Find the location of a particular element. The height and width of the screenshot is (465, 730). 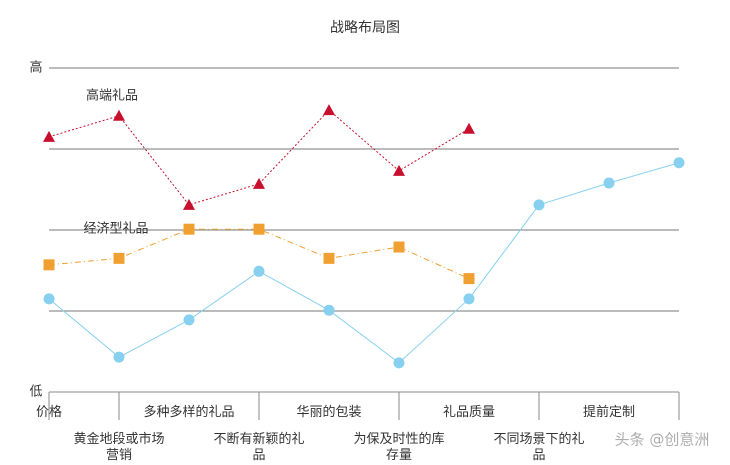

x-tick-label: 黄金地段或市场营销 is located at coordinates (119, 447).